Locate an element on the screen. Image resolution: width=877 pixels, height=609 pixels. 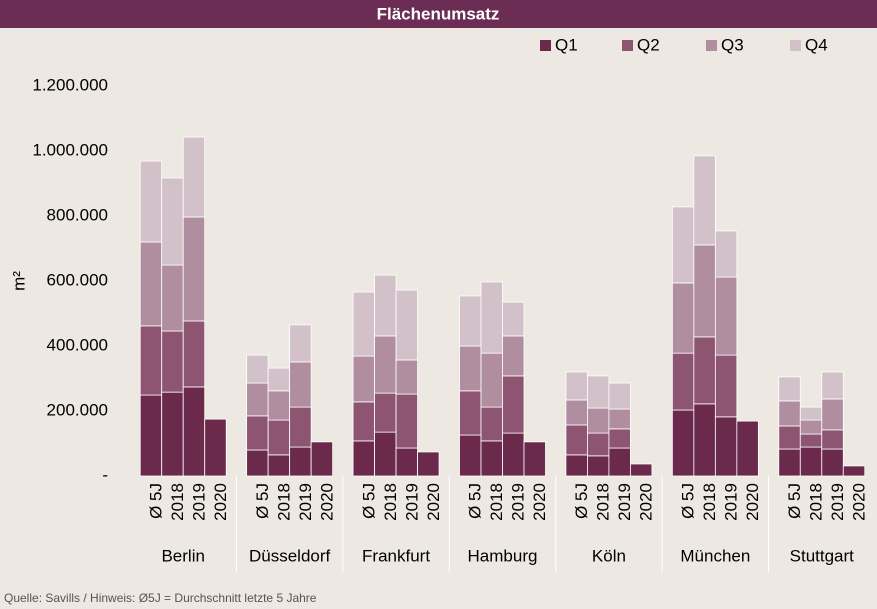
group-label: Hamburg is located at coordinates (503, 555).